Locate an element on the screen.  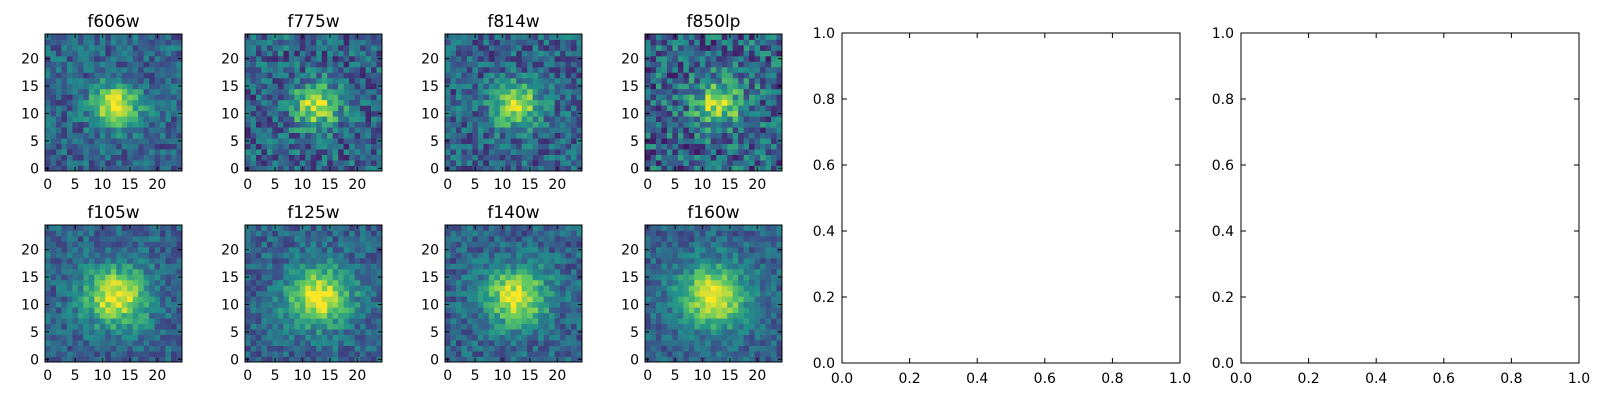
x-tick-label: 15 is located at coordinates (530, 376).